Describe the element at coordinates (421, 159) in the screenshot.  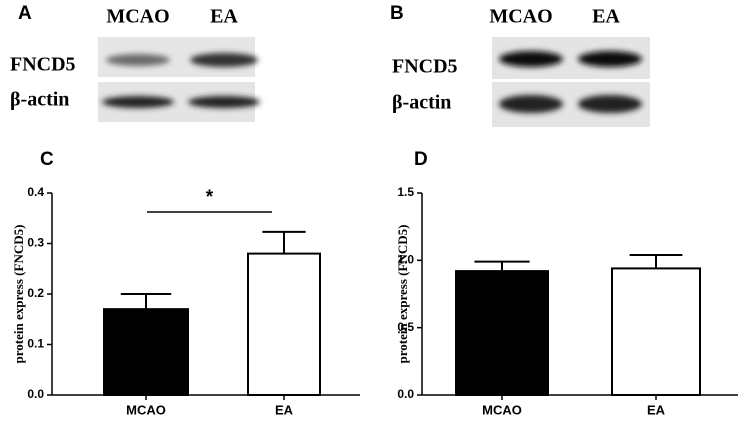
I see `panel-label: D` at that location.